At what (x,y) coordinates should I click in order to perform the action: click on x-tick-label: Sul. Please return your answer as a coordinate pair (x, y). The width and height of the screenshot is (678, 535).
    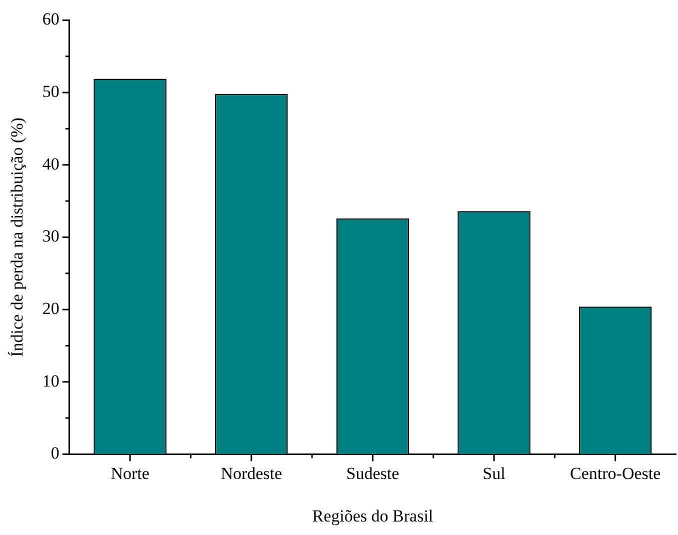
    Looking at the image, I should click on (494, 473).